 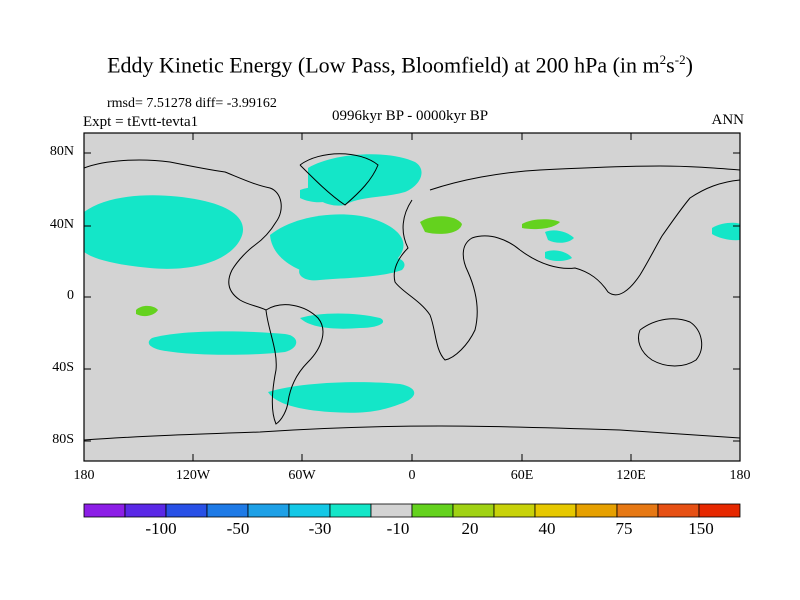 I want to click on lon-label-60w: 60W, so click(x=302, y=475).